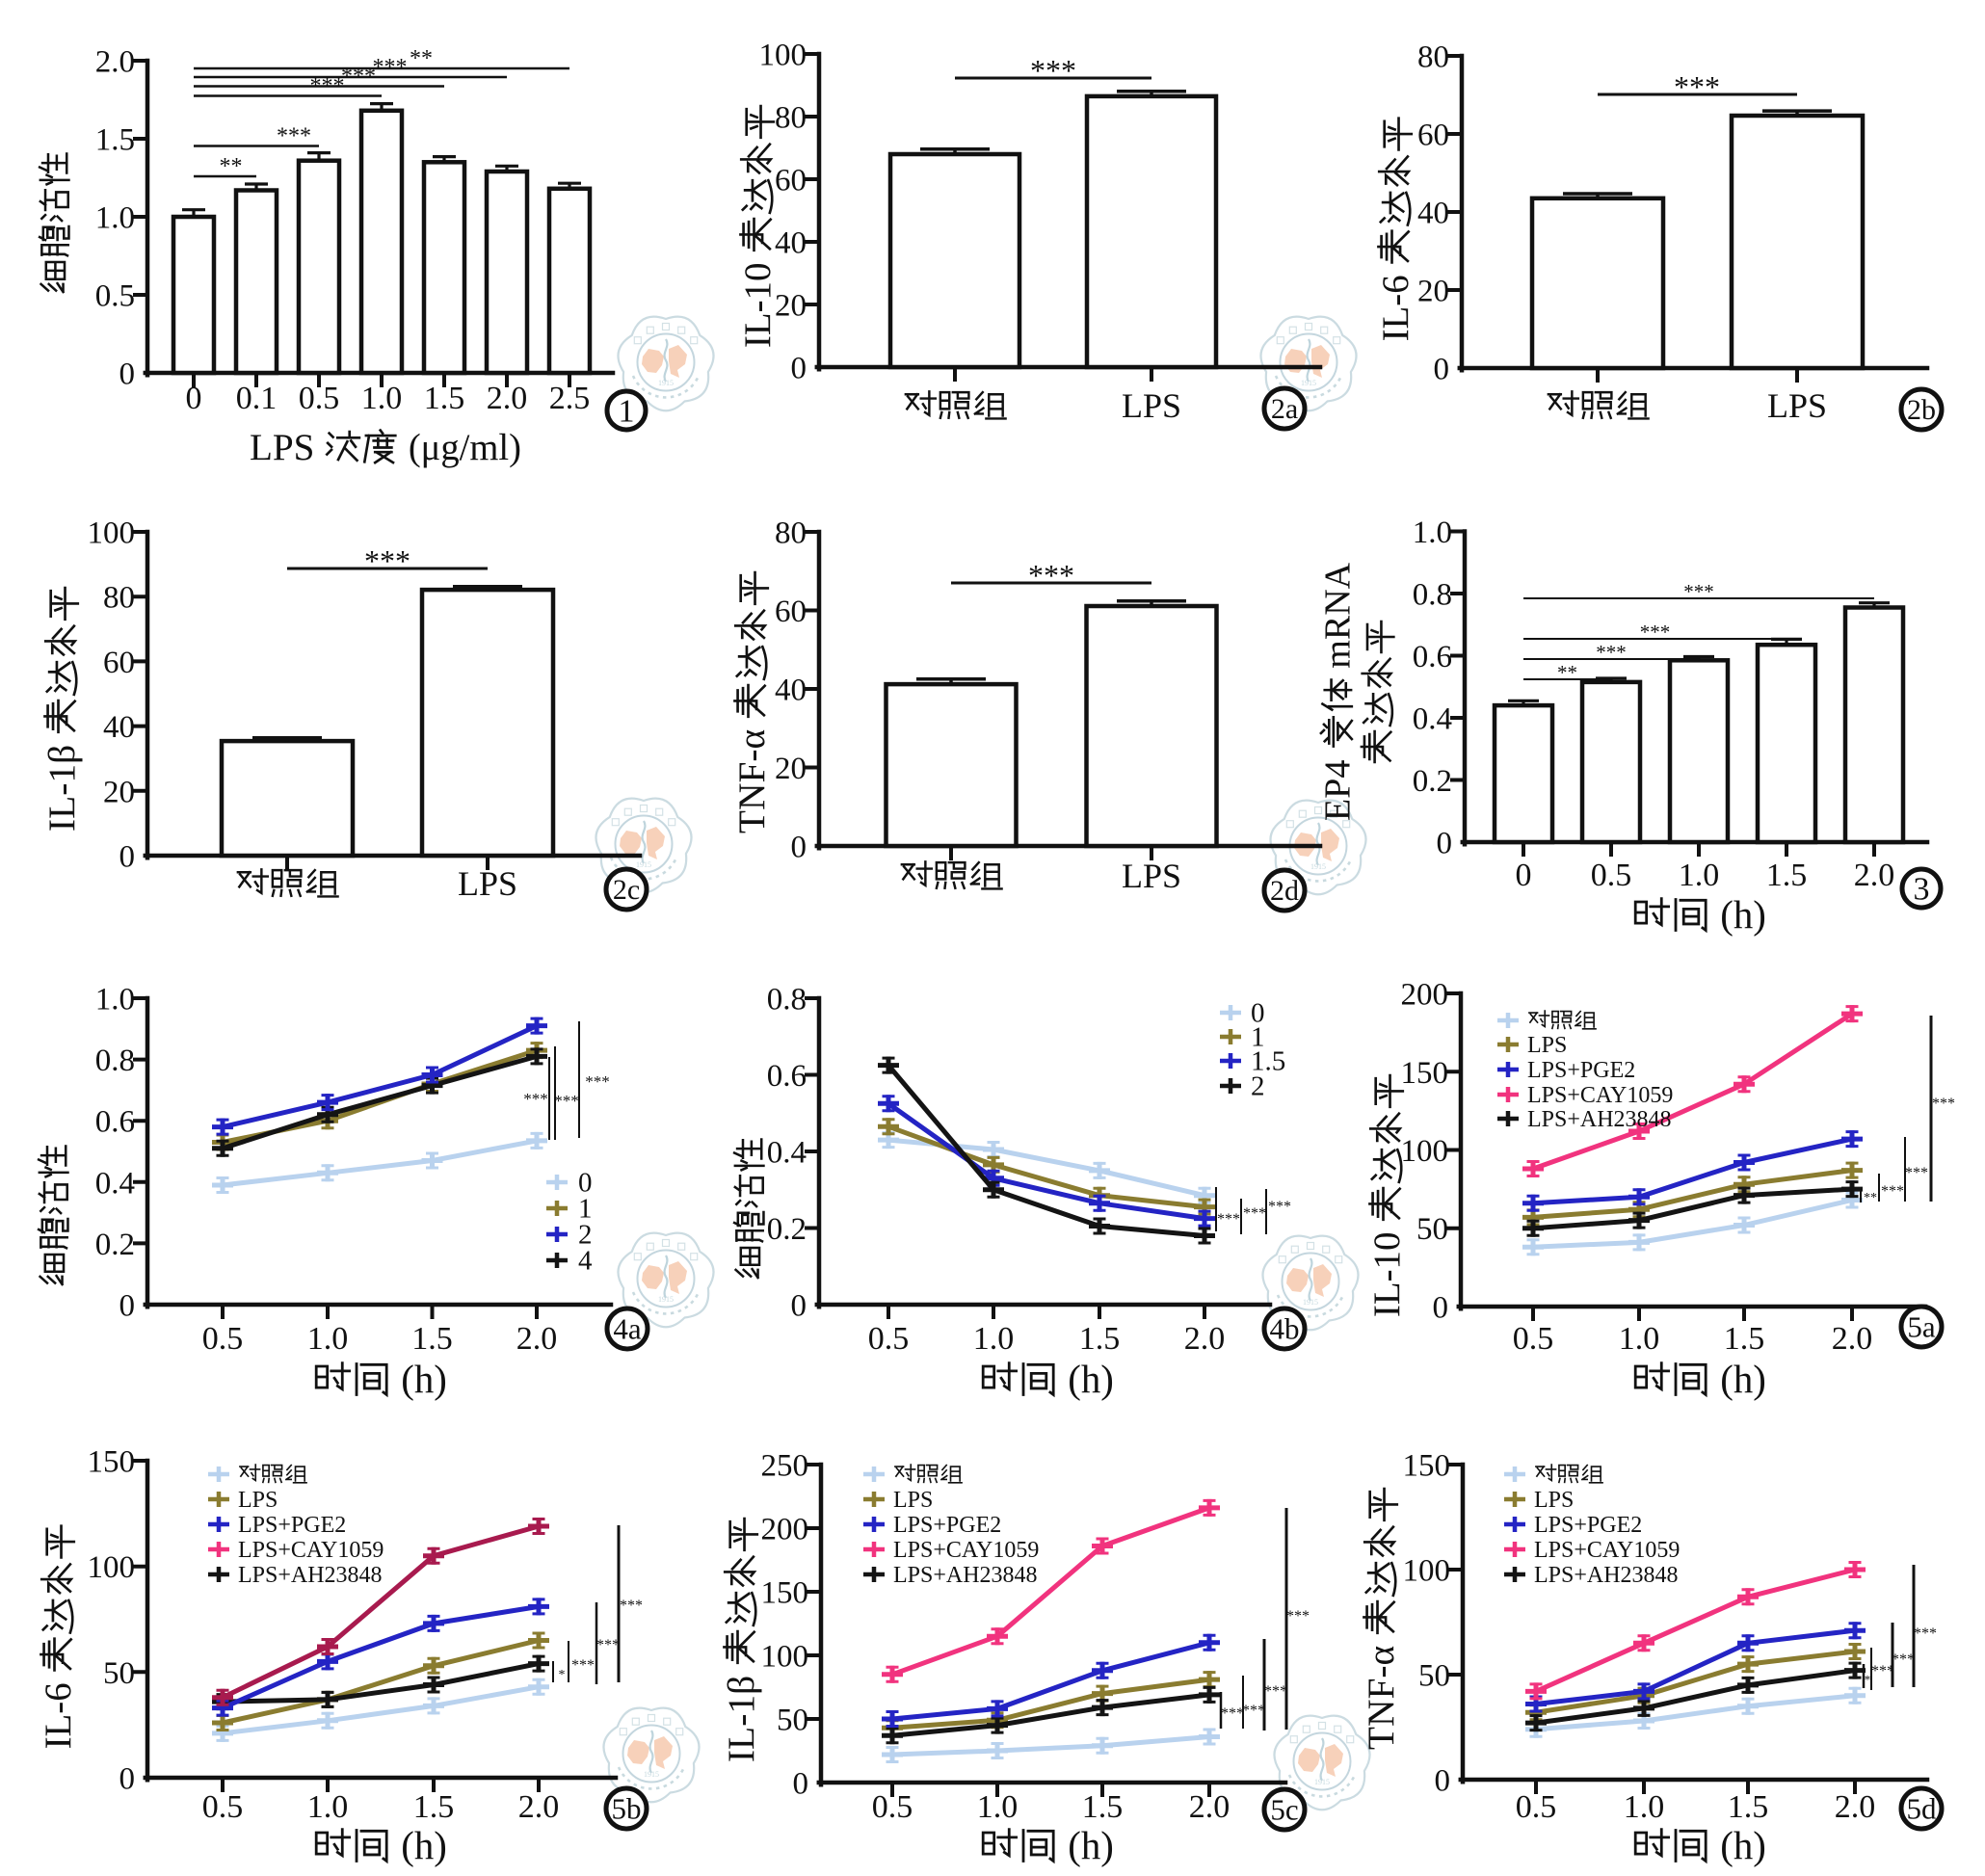 This screenshot has height=1876, width=1985. What do you see at coordinates (62, 783) in the screenshot?
I see `svg-text: IL-1β` at bounding box center [62, 783].